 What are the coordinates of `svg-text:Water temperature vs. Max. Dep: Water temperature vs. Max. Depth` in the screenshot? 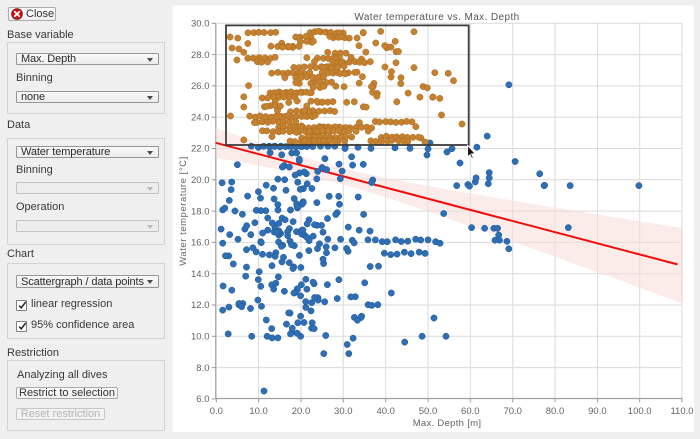 It's located at (436, 17).